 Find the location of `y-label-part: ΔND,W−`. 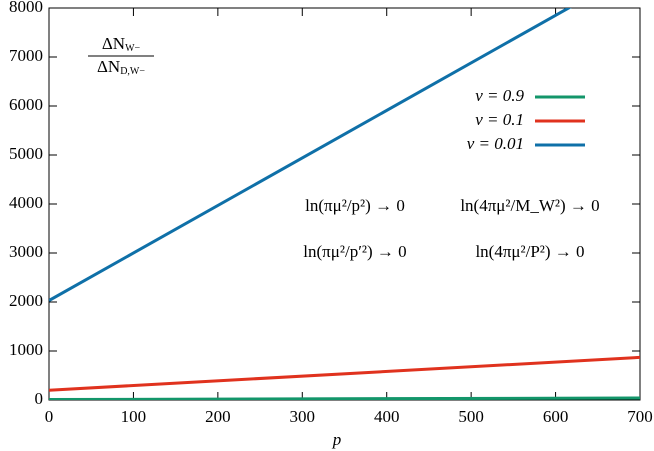

y-label-part: ΔND,W− is located at coordinates (121, 67).